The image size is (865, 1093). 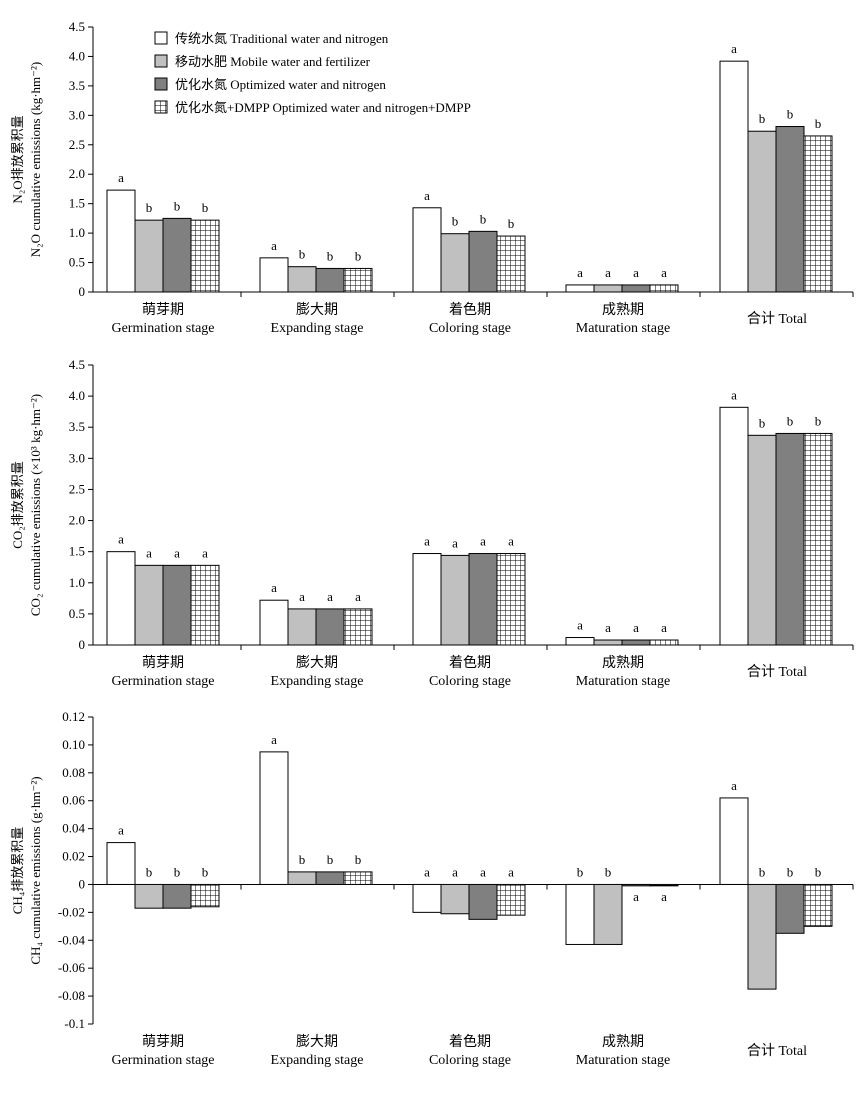 I want to click on category-label-en: Expanding stage, so click(x=317, y=681).